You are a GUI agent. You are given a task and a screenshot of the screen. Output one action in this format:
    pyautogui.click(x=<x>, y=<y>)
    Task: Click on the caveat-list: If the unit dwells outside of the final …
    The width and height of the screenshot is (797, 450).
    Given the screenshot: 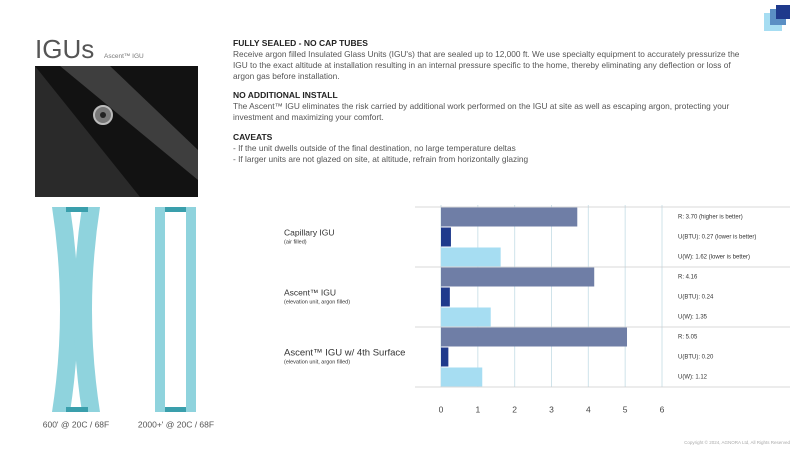 What is the action you would take?
    pyautogui.click(x=493, y=154)
    